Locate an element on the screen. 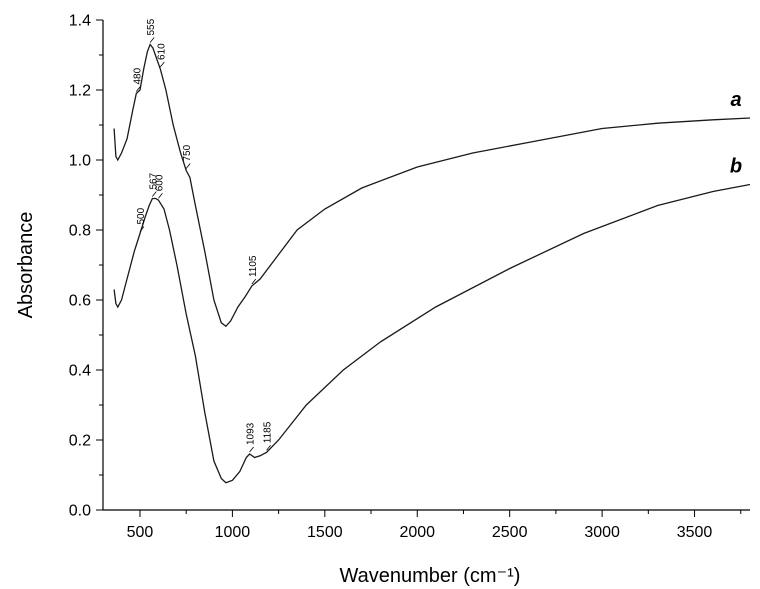  series-label-a: a is located at coordinates (735, 100).